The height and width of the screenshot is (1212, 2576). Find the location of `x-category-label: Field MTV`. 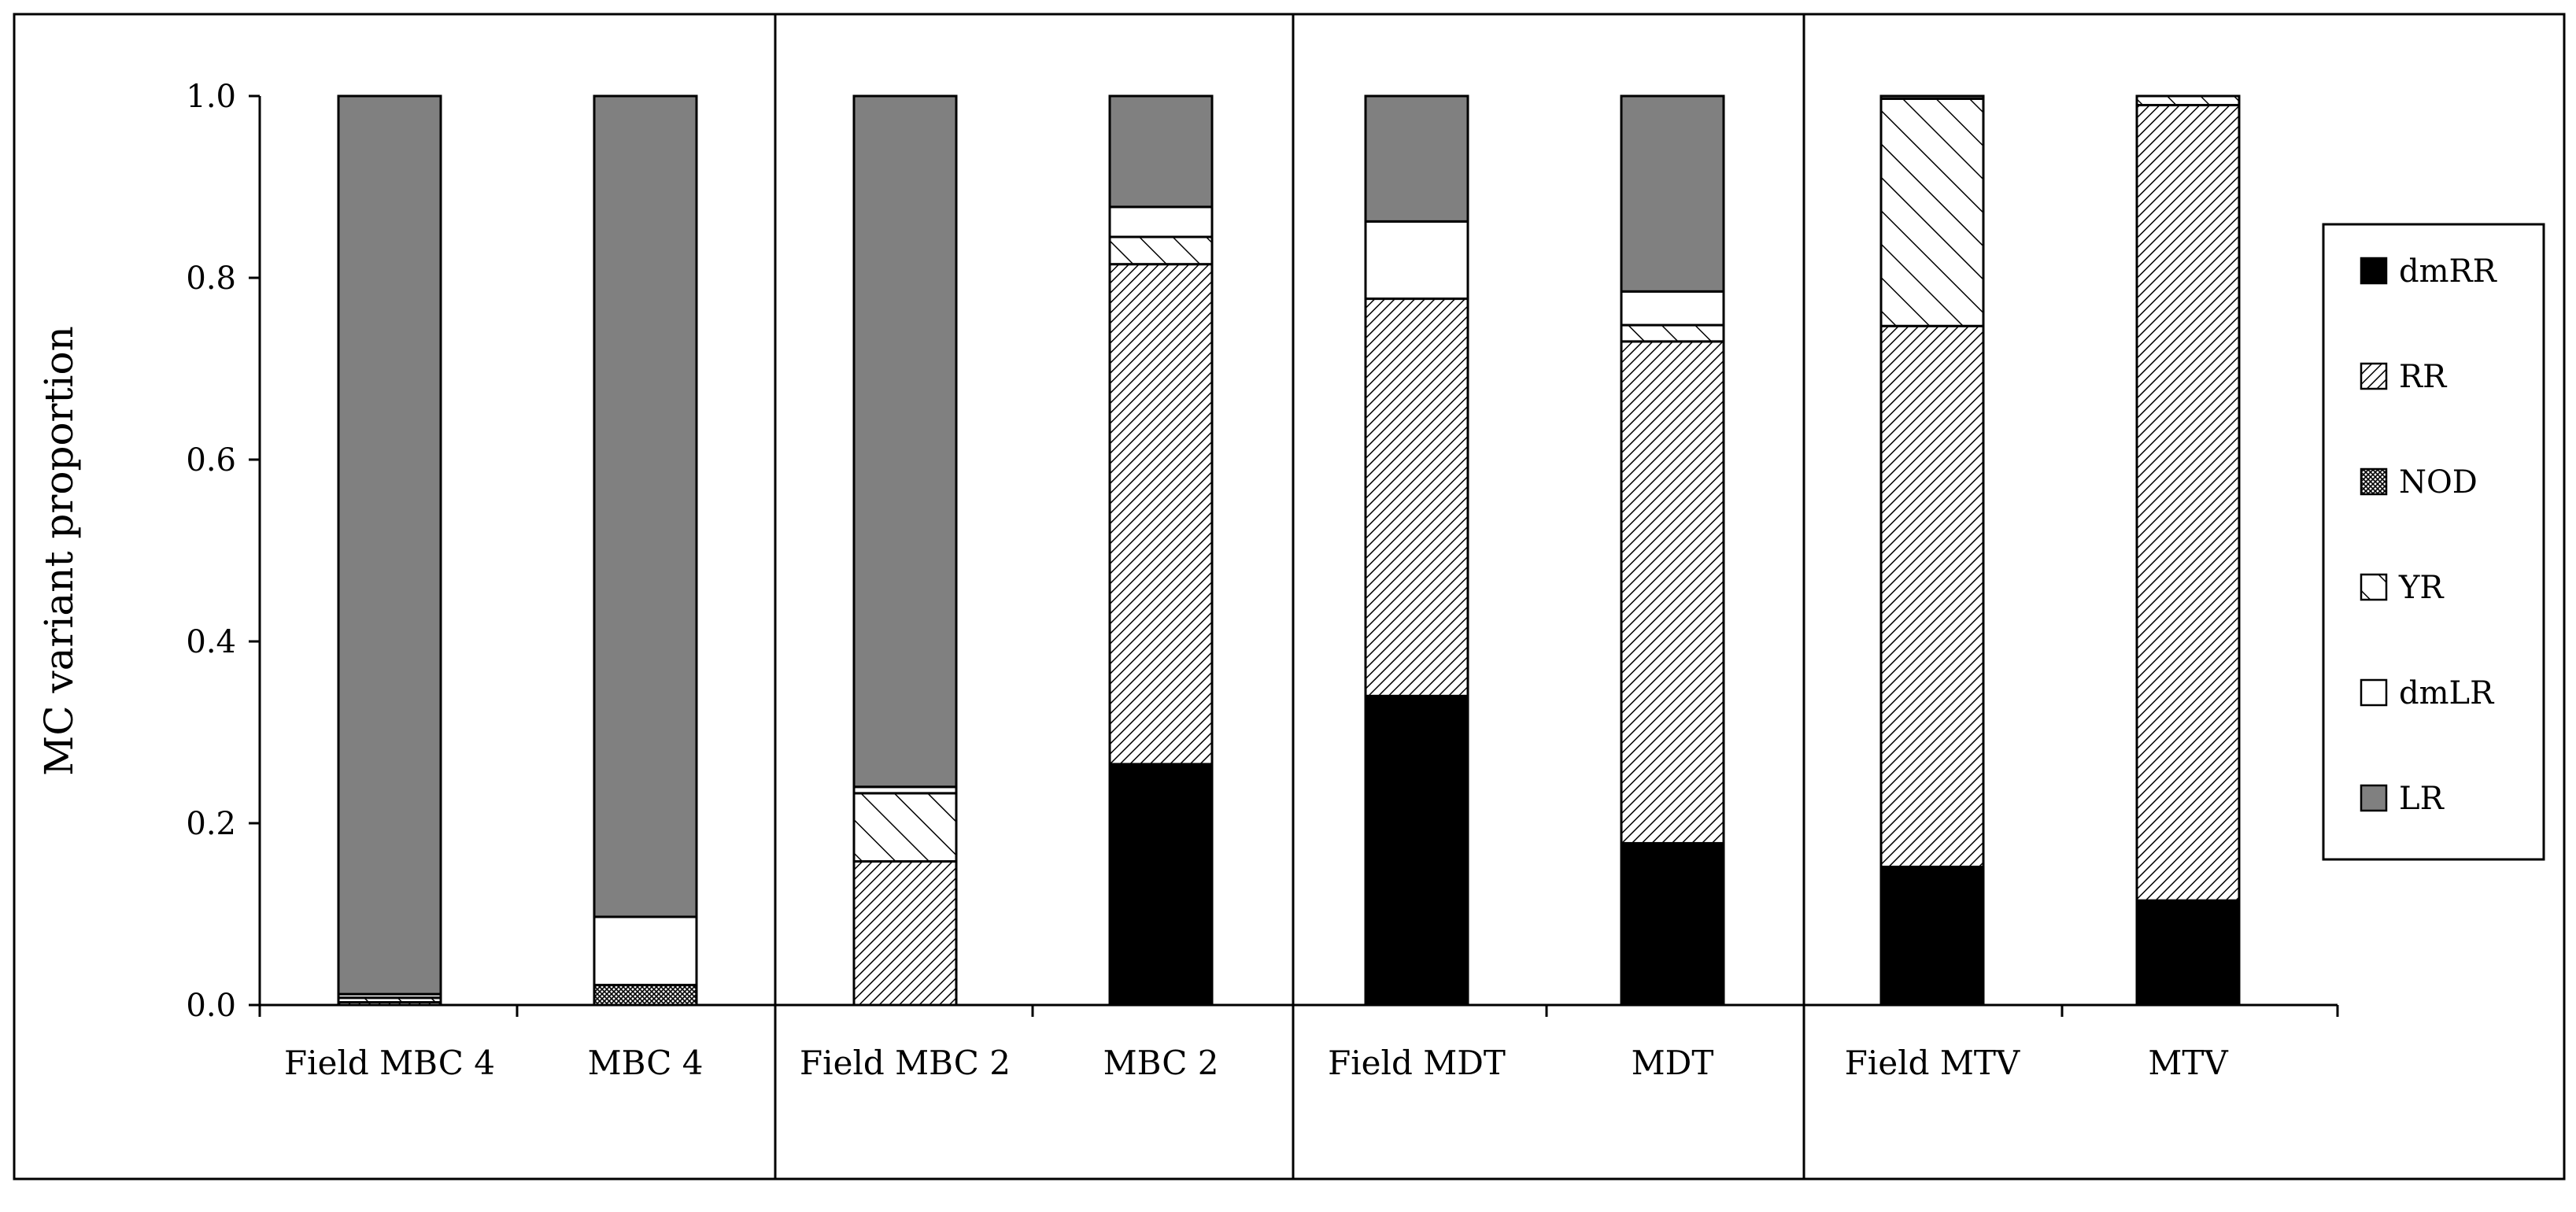

x-category-label: Field MTV is located at coordinates (1932, 1063).